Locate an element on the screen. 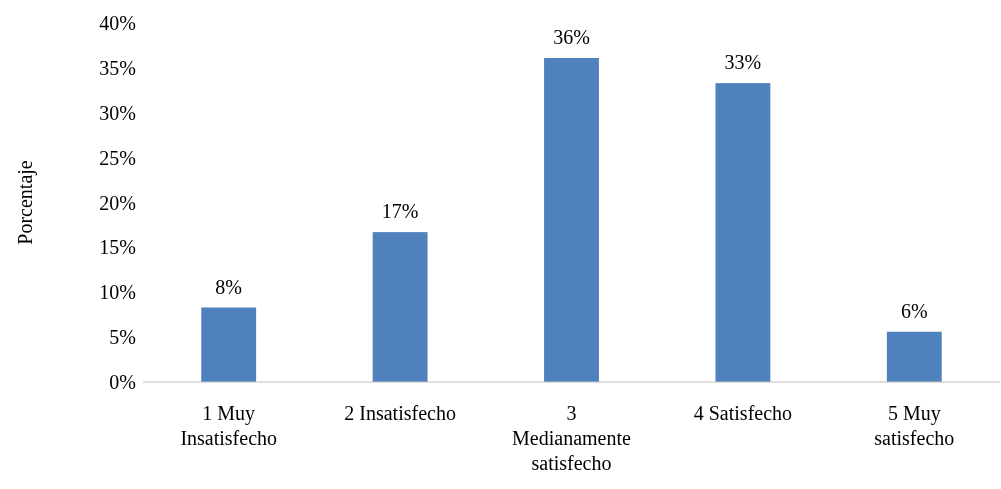 The width and height of the screenshot is (1001, 489). y-tick-label: 10% is located at coordinates (117, 292).